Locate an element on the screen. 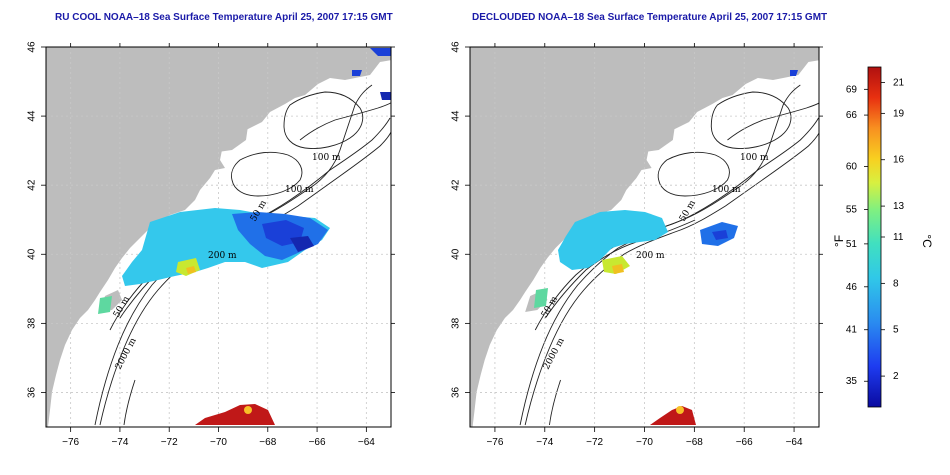 This screenshot has height=475, width=950. x-tick-label-left: −76 is located at coordinates (70, 442).